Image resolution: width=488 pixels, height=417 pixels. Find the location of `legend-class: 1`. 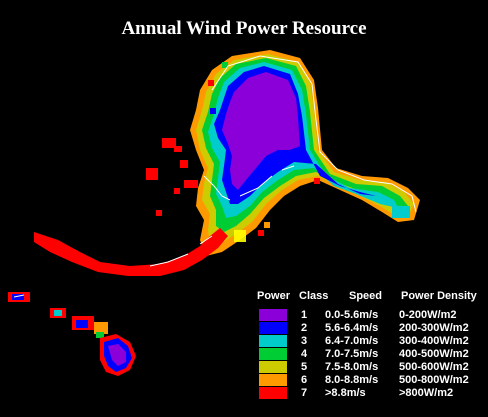

legend-class: 1 is located at coordinates (304, 315).